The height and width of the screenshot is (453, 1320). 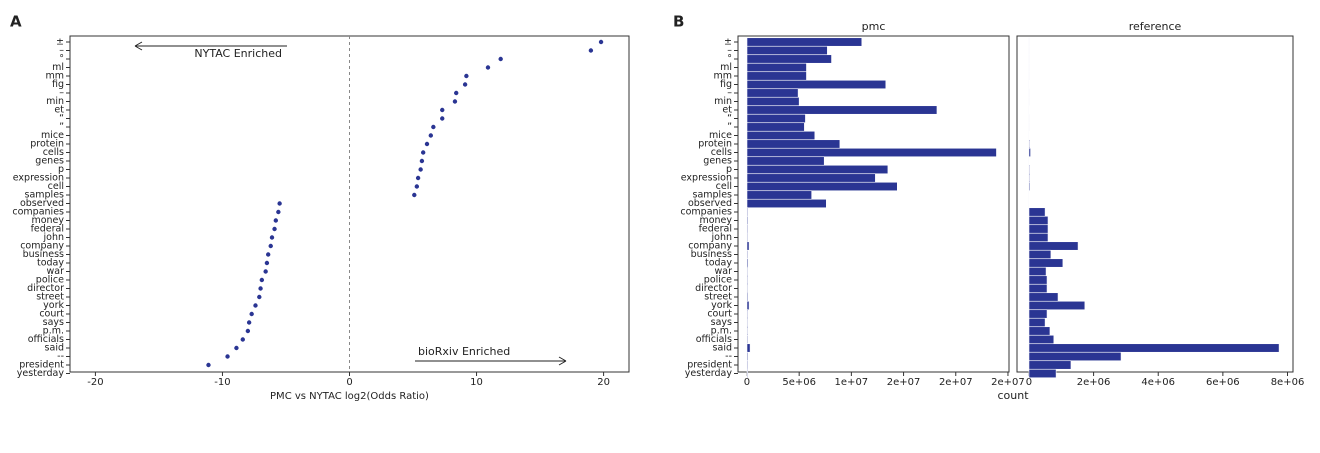 What do you see at coordinates (61, 169) in the screenshot?
I see `y-tick-label: p` at bounding box center [61, 169].